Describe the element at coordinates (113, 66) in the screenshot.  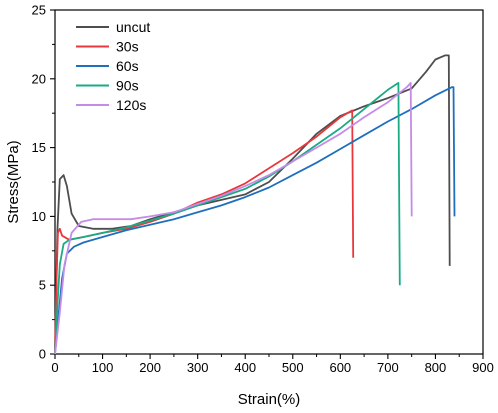
I see `legend: uncut 30s 60s 90s 120s` at that location.